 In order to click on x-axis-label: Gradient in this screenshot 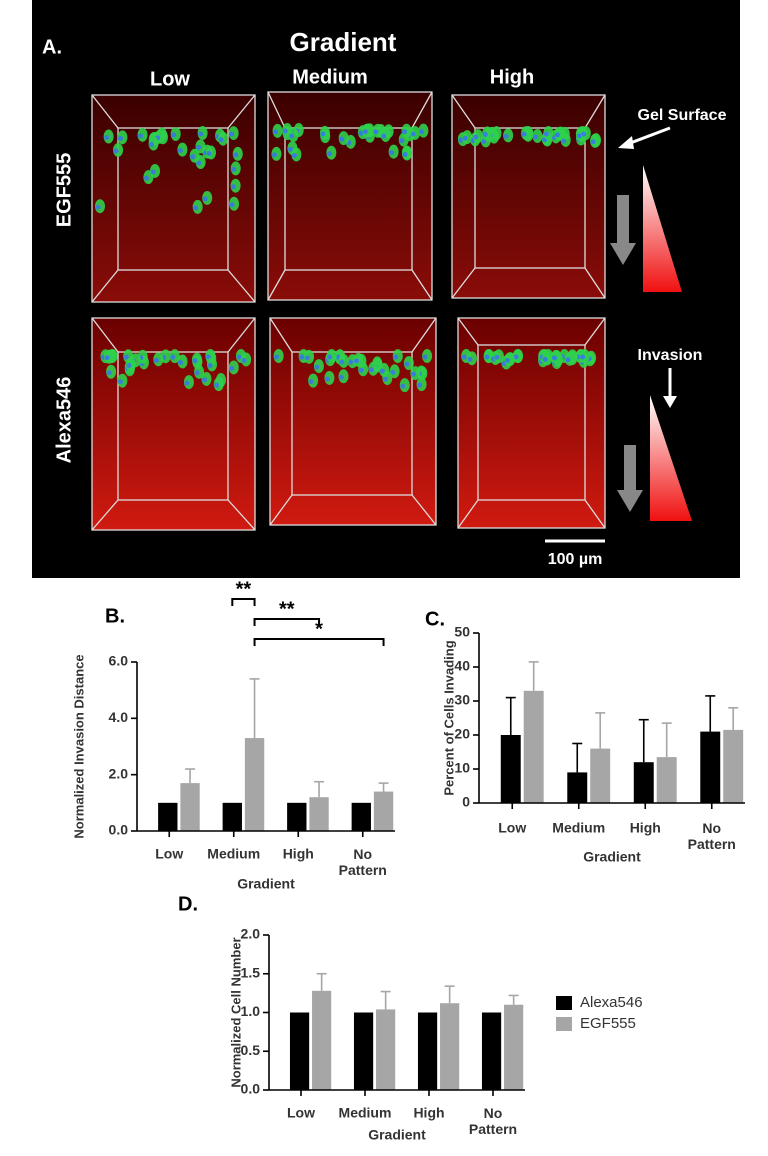, I will do `click(397, 1135)`.